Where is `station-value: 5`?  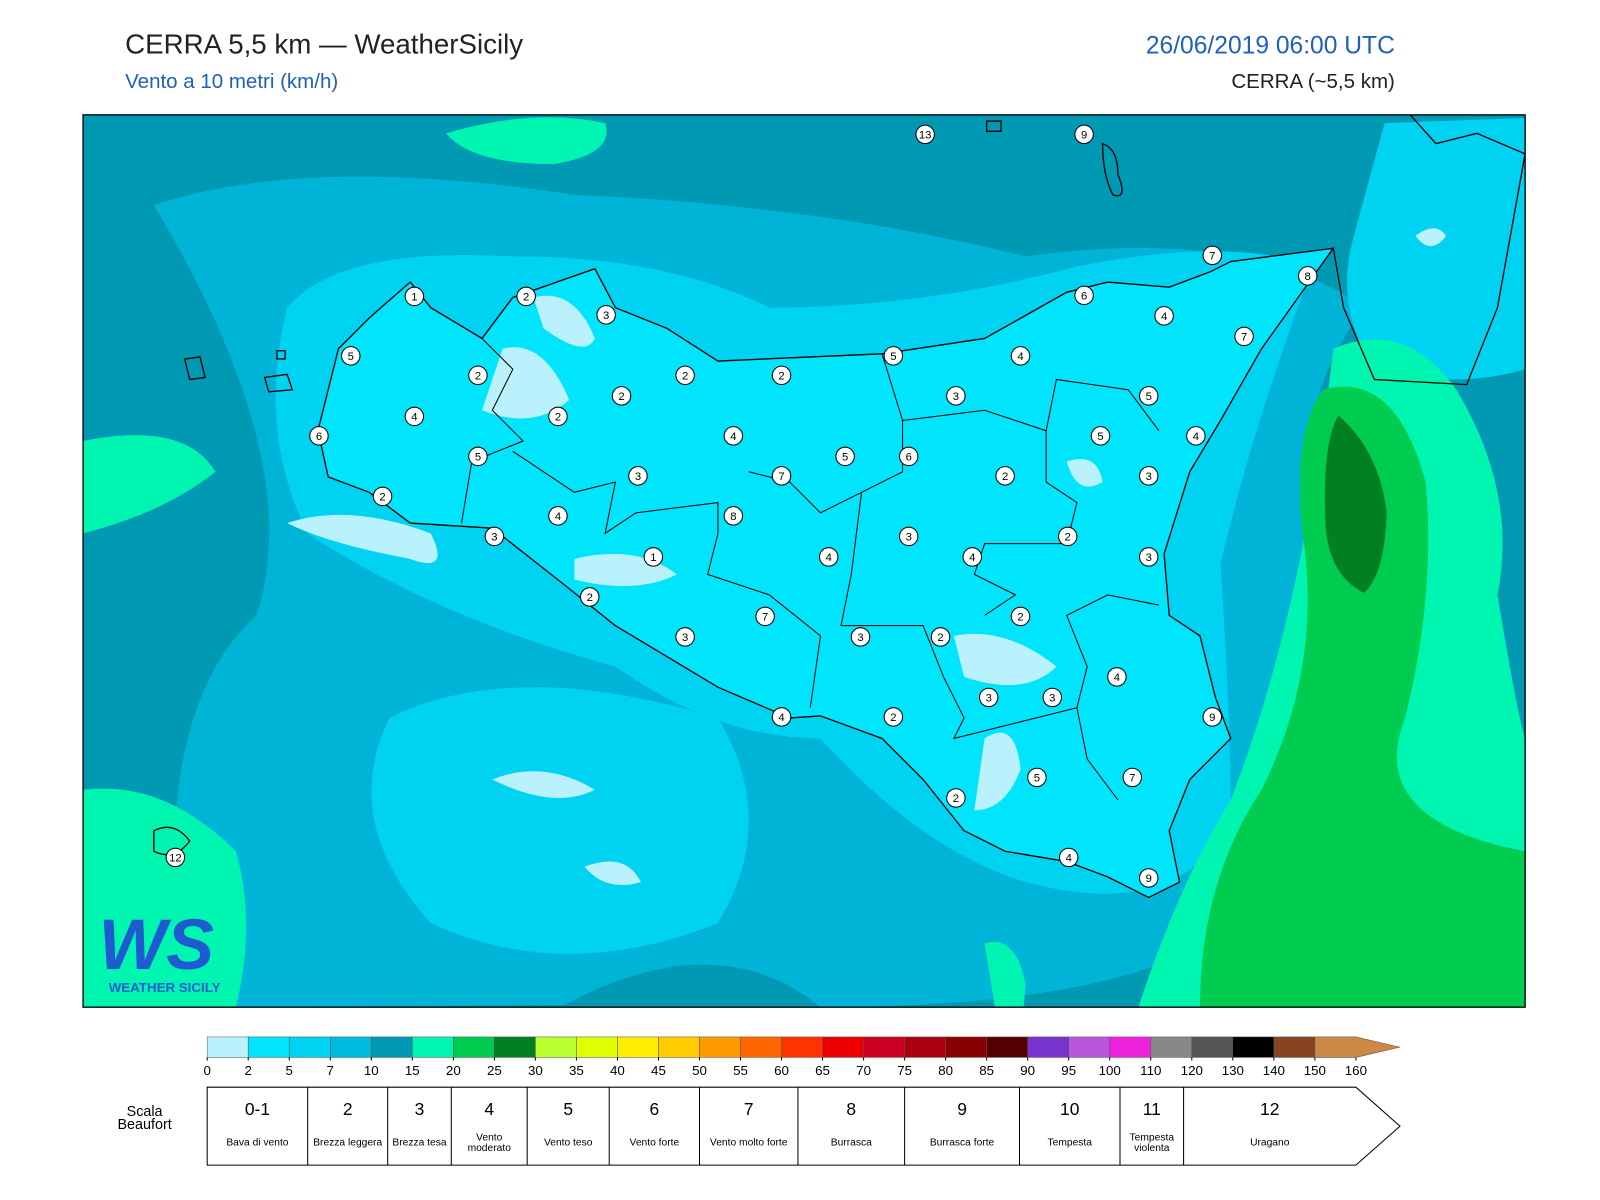 station-value: 5 is located at coordinates (1037, 779).